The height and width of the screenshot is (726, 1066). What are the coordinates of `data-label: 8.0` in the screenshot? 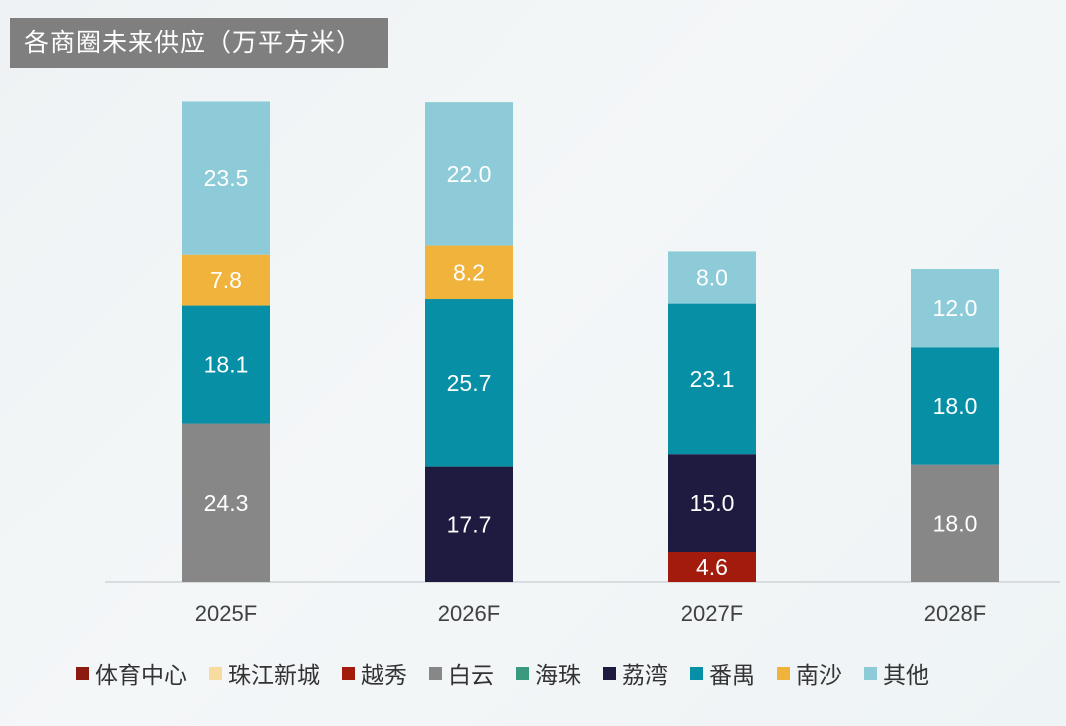 It's located at (712, 278).